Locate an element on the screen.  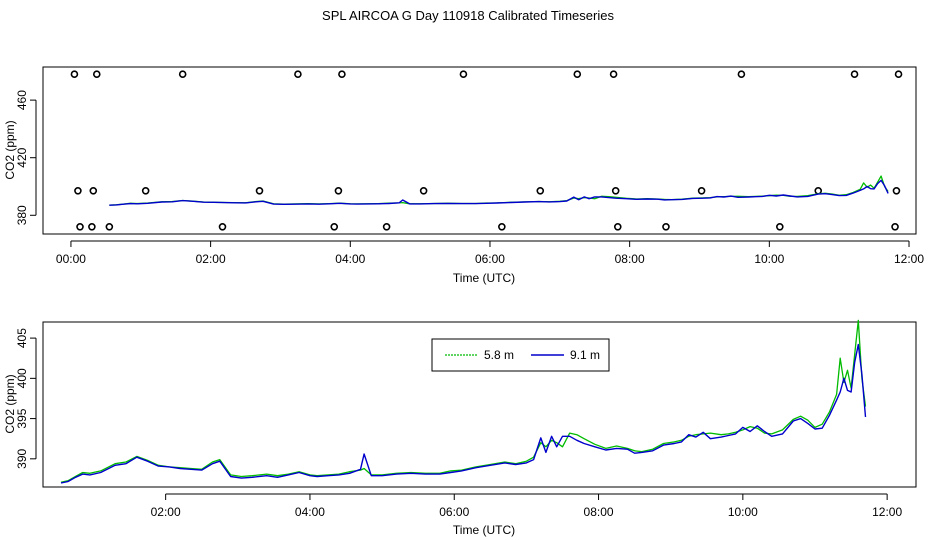
legend: 5.8 m 9.1 m is located at coordinates (520, 355).